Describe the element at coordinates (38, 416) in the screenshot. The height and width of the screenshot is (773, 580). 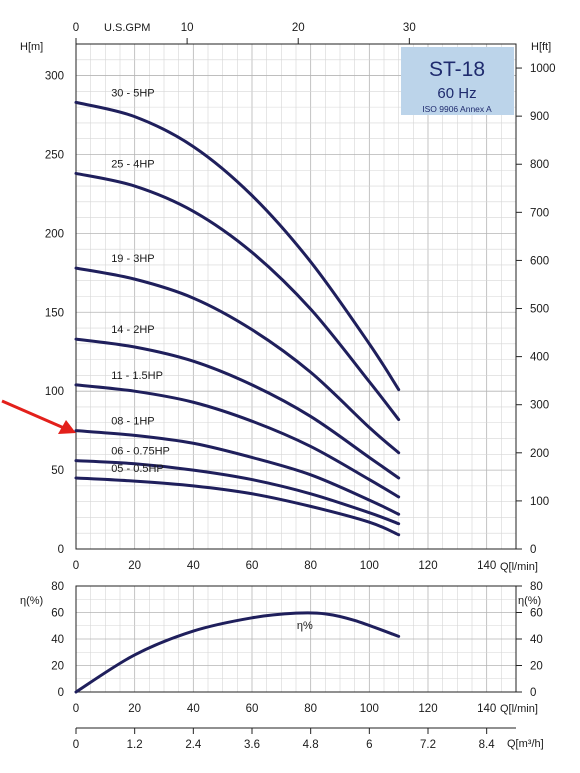
I see `red-arrow-icon` at that location.